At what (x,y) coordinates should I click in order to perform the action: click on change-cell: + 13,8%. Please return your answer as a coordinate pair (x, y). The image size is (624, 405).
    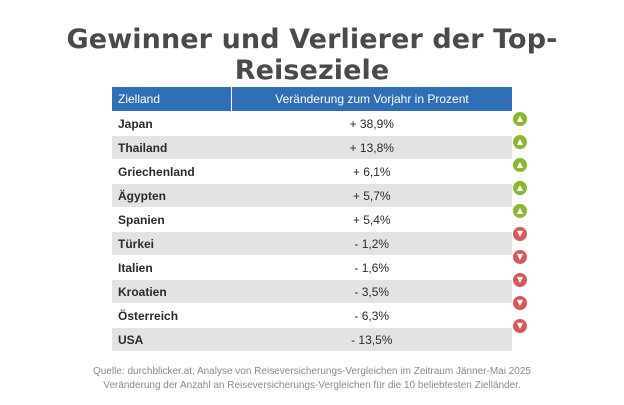
    Looking at the image, I should click on (371, 147).